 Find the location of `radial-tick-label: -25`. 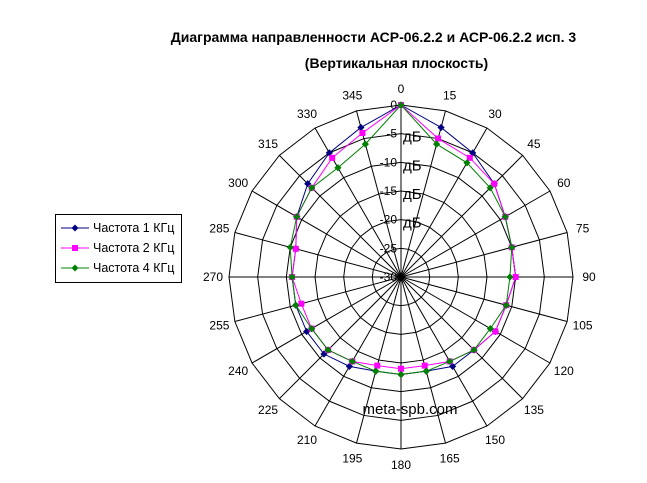

radial-tick-label: -25 is located at coordinates (389, 248).